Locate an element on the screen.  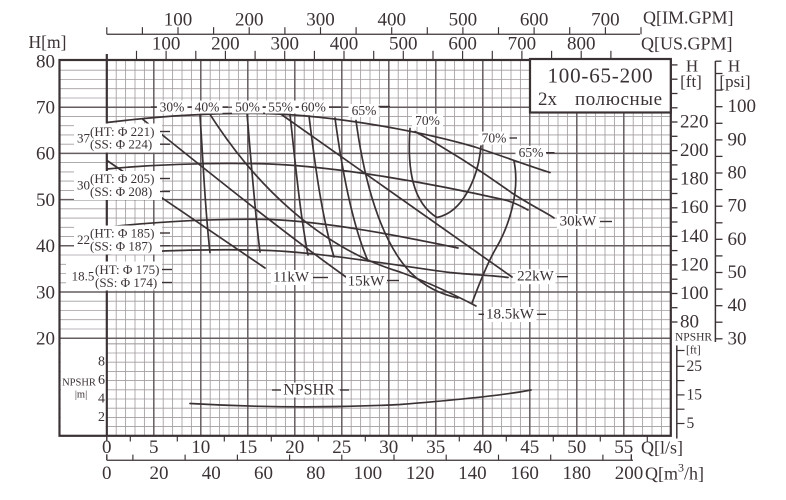
svg-text: 90 is located at coordinates (737, 139).